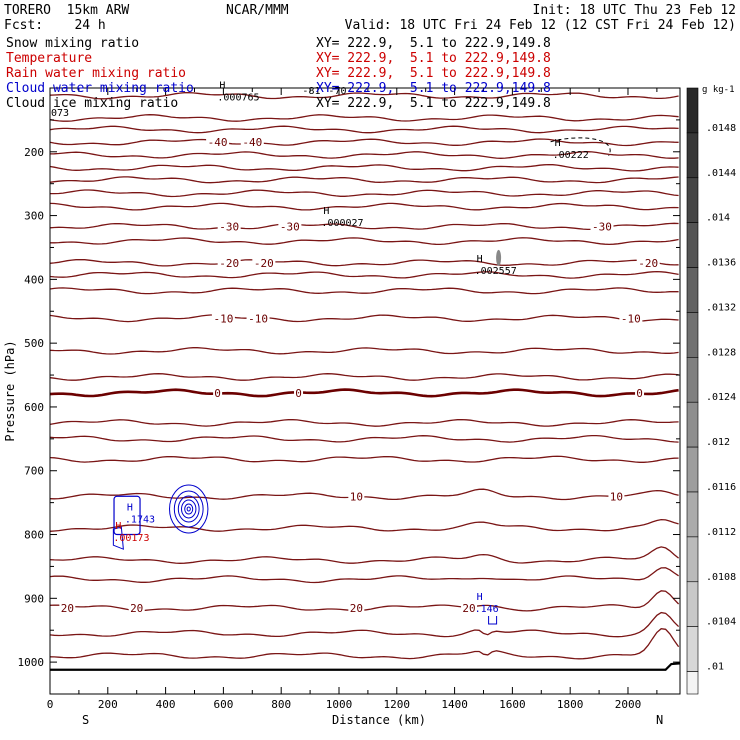 This screenshot has width=740, height=740. I want to click on x-tick-label: 1800, so click(570, 704).